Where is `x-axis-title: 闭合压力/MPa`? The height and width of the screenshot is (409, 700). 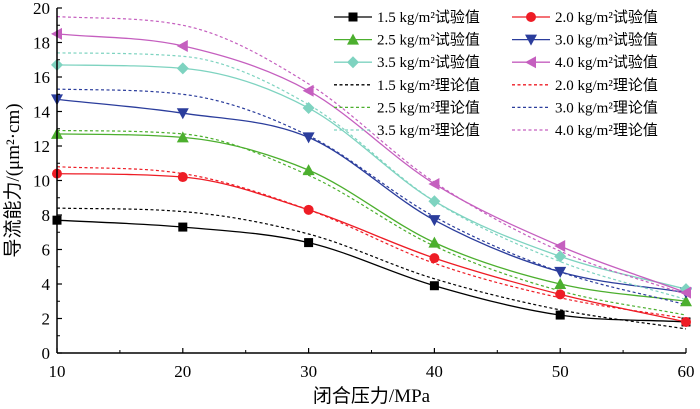 x-axis-title: 闭合压力/MPa is located at coordinates (372, 396).